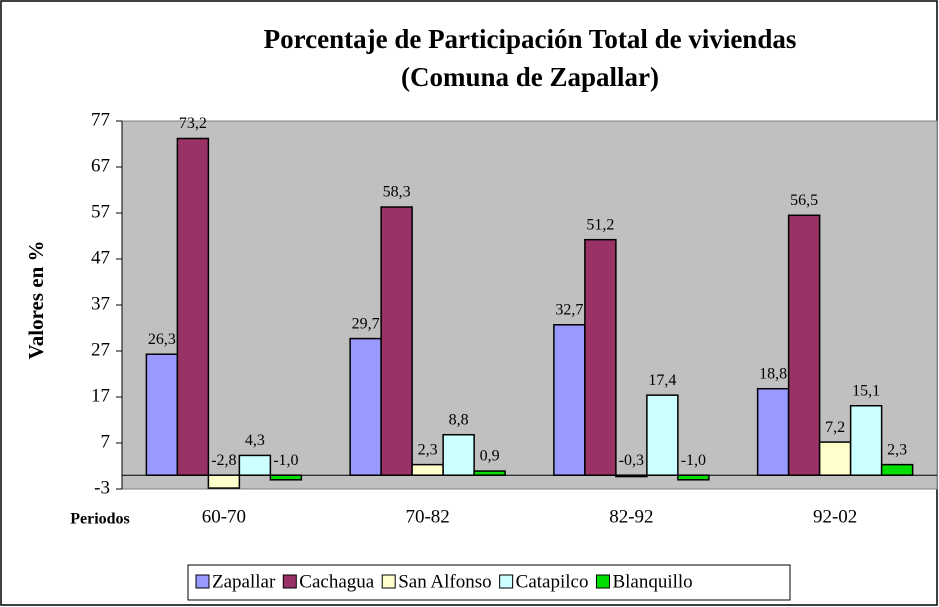 The image size is (939, 607). Describe the element at coordinates (804, 200) in the screenshot. I see `value-label: 56,5` at that location.